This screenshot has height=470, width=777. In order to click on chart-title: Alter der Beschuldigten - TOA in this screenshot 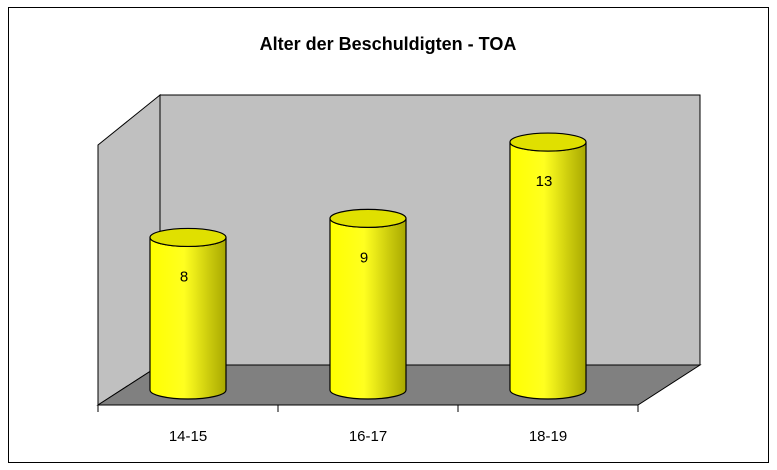, I will do `click(388, 44)`.